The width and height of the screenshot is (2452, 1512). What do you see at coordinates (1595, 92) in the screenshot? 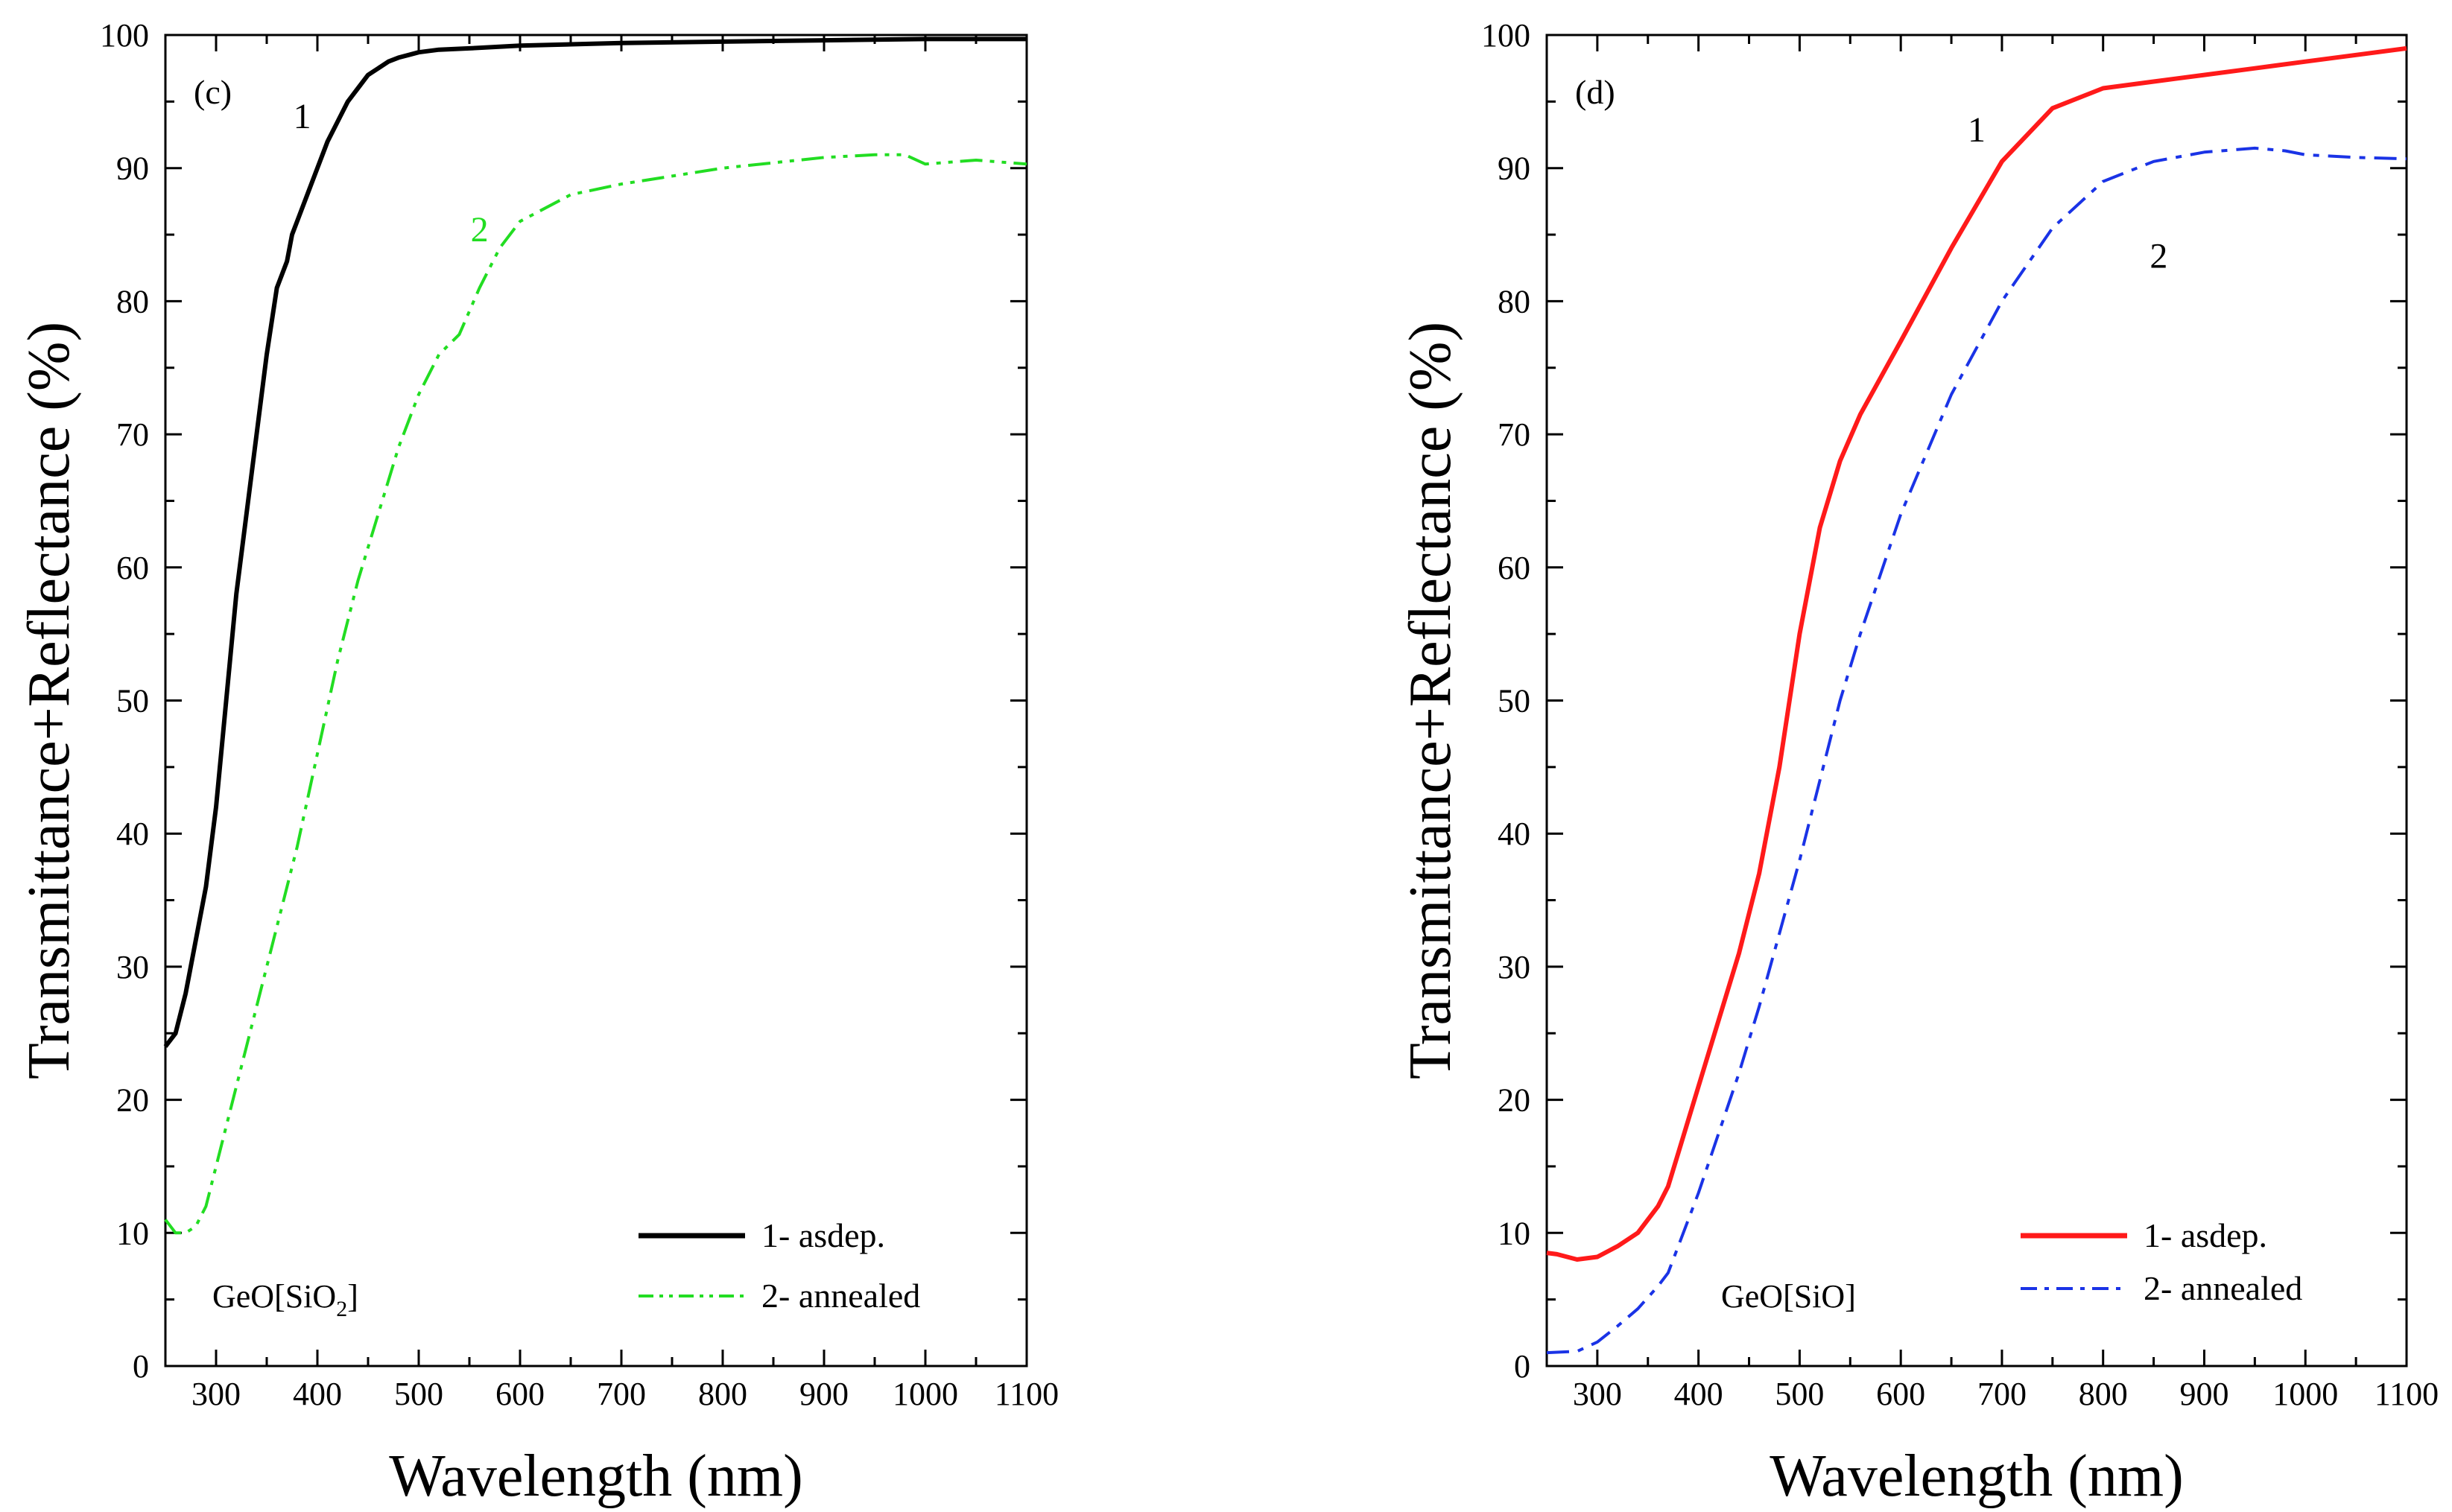
I see `panel-label: (d)` at bounding box center [1595, 92].